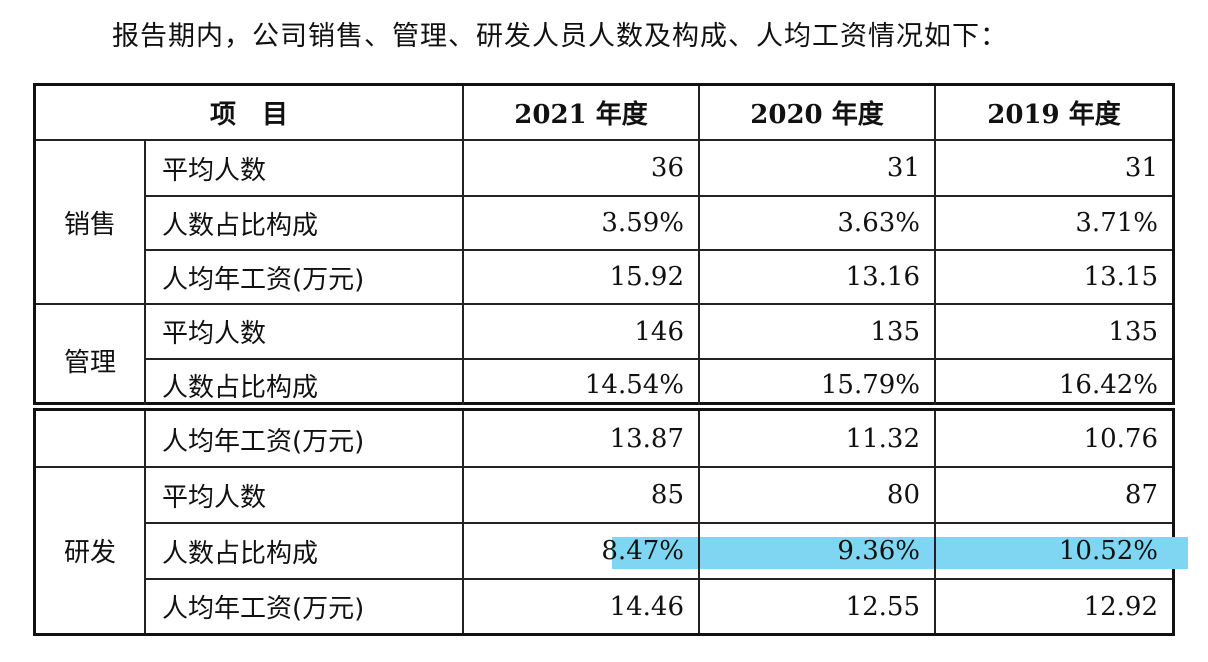 The image size is (1208, 662). Describe the element at coordinates (667, 495) in the screenshot. I see `cell-value: 85` at that location.